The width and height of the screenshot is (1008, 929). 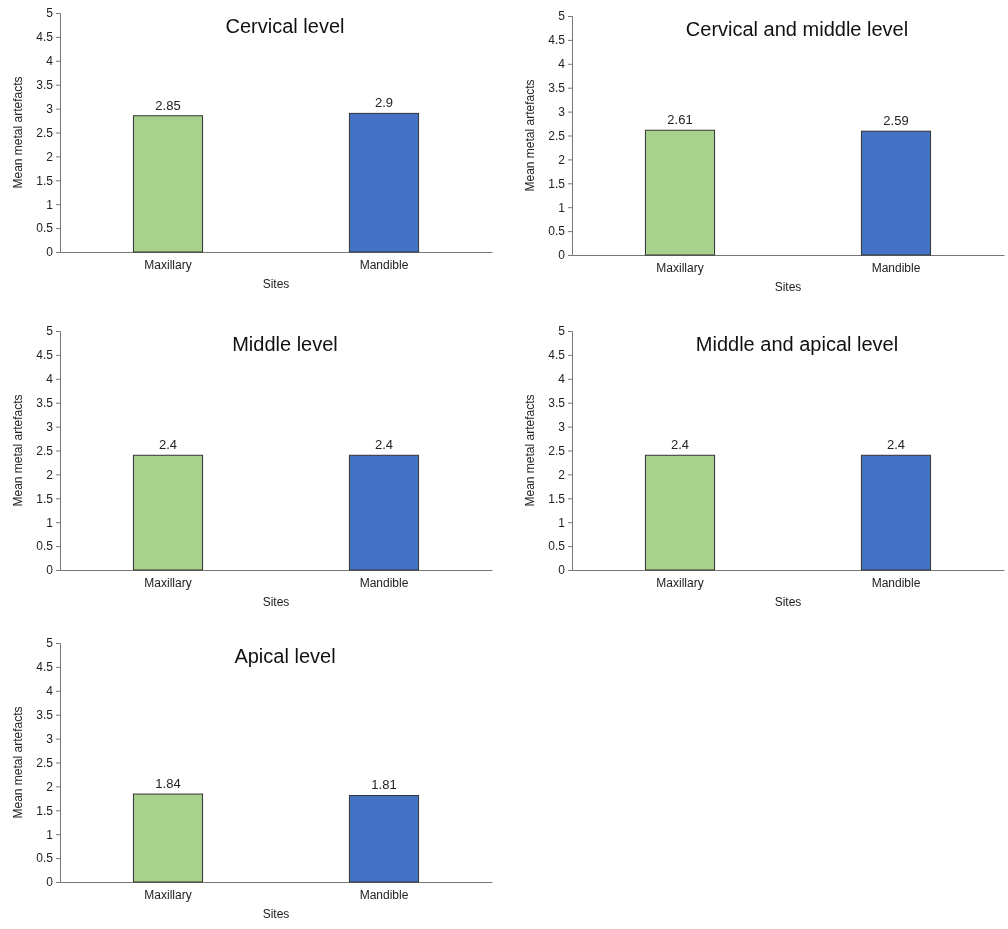 What do you see at coordinates (797, 29) in the screenshot?
I see `chart-title: Cervical and middle level` at bounding box center [797, 29].